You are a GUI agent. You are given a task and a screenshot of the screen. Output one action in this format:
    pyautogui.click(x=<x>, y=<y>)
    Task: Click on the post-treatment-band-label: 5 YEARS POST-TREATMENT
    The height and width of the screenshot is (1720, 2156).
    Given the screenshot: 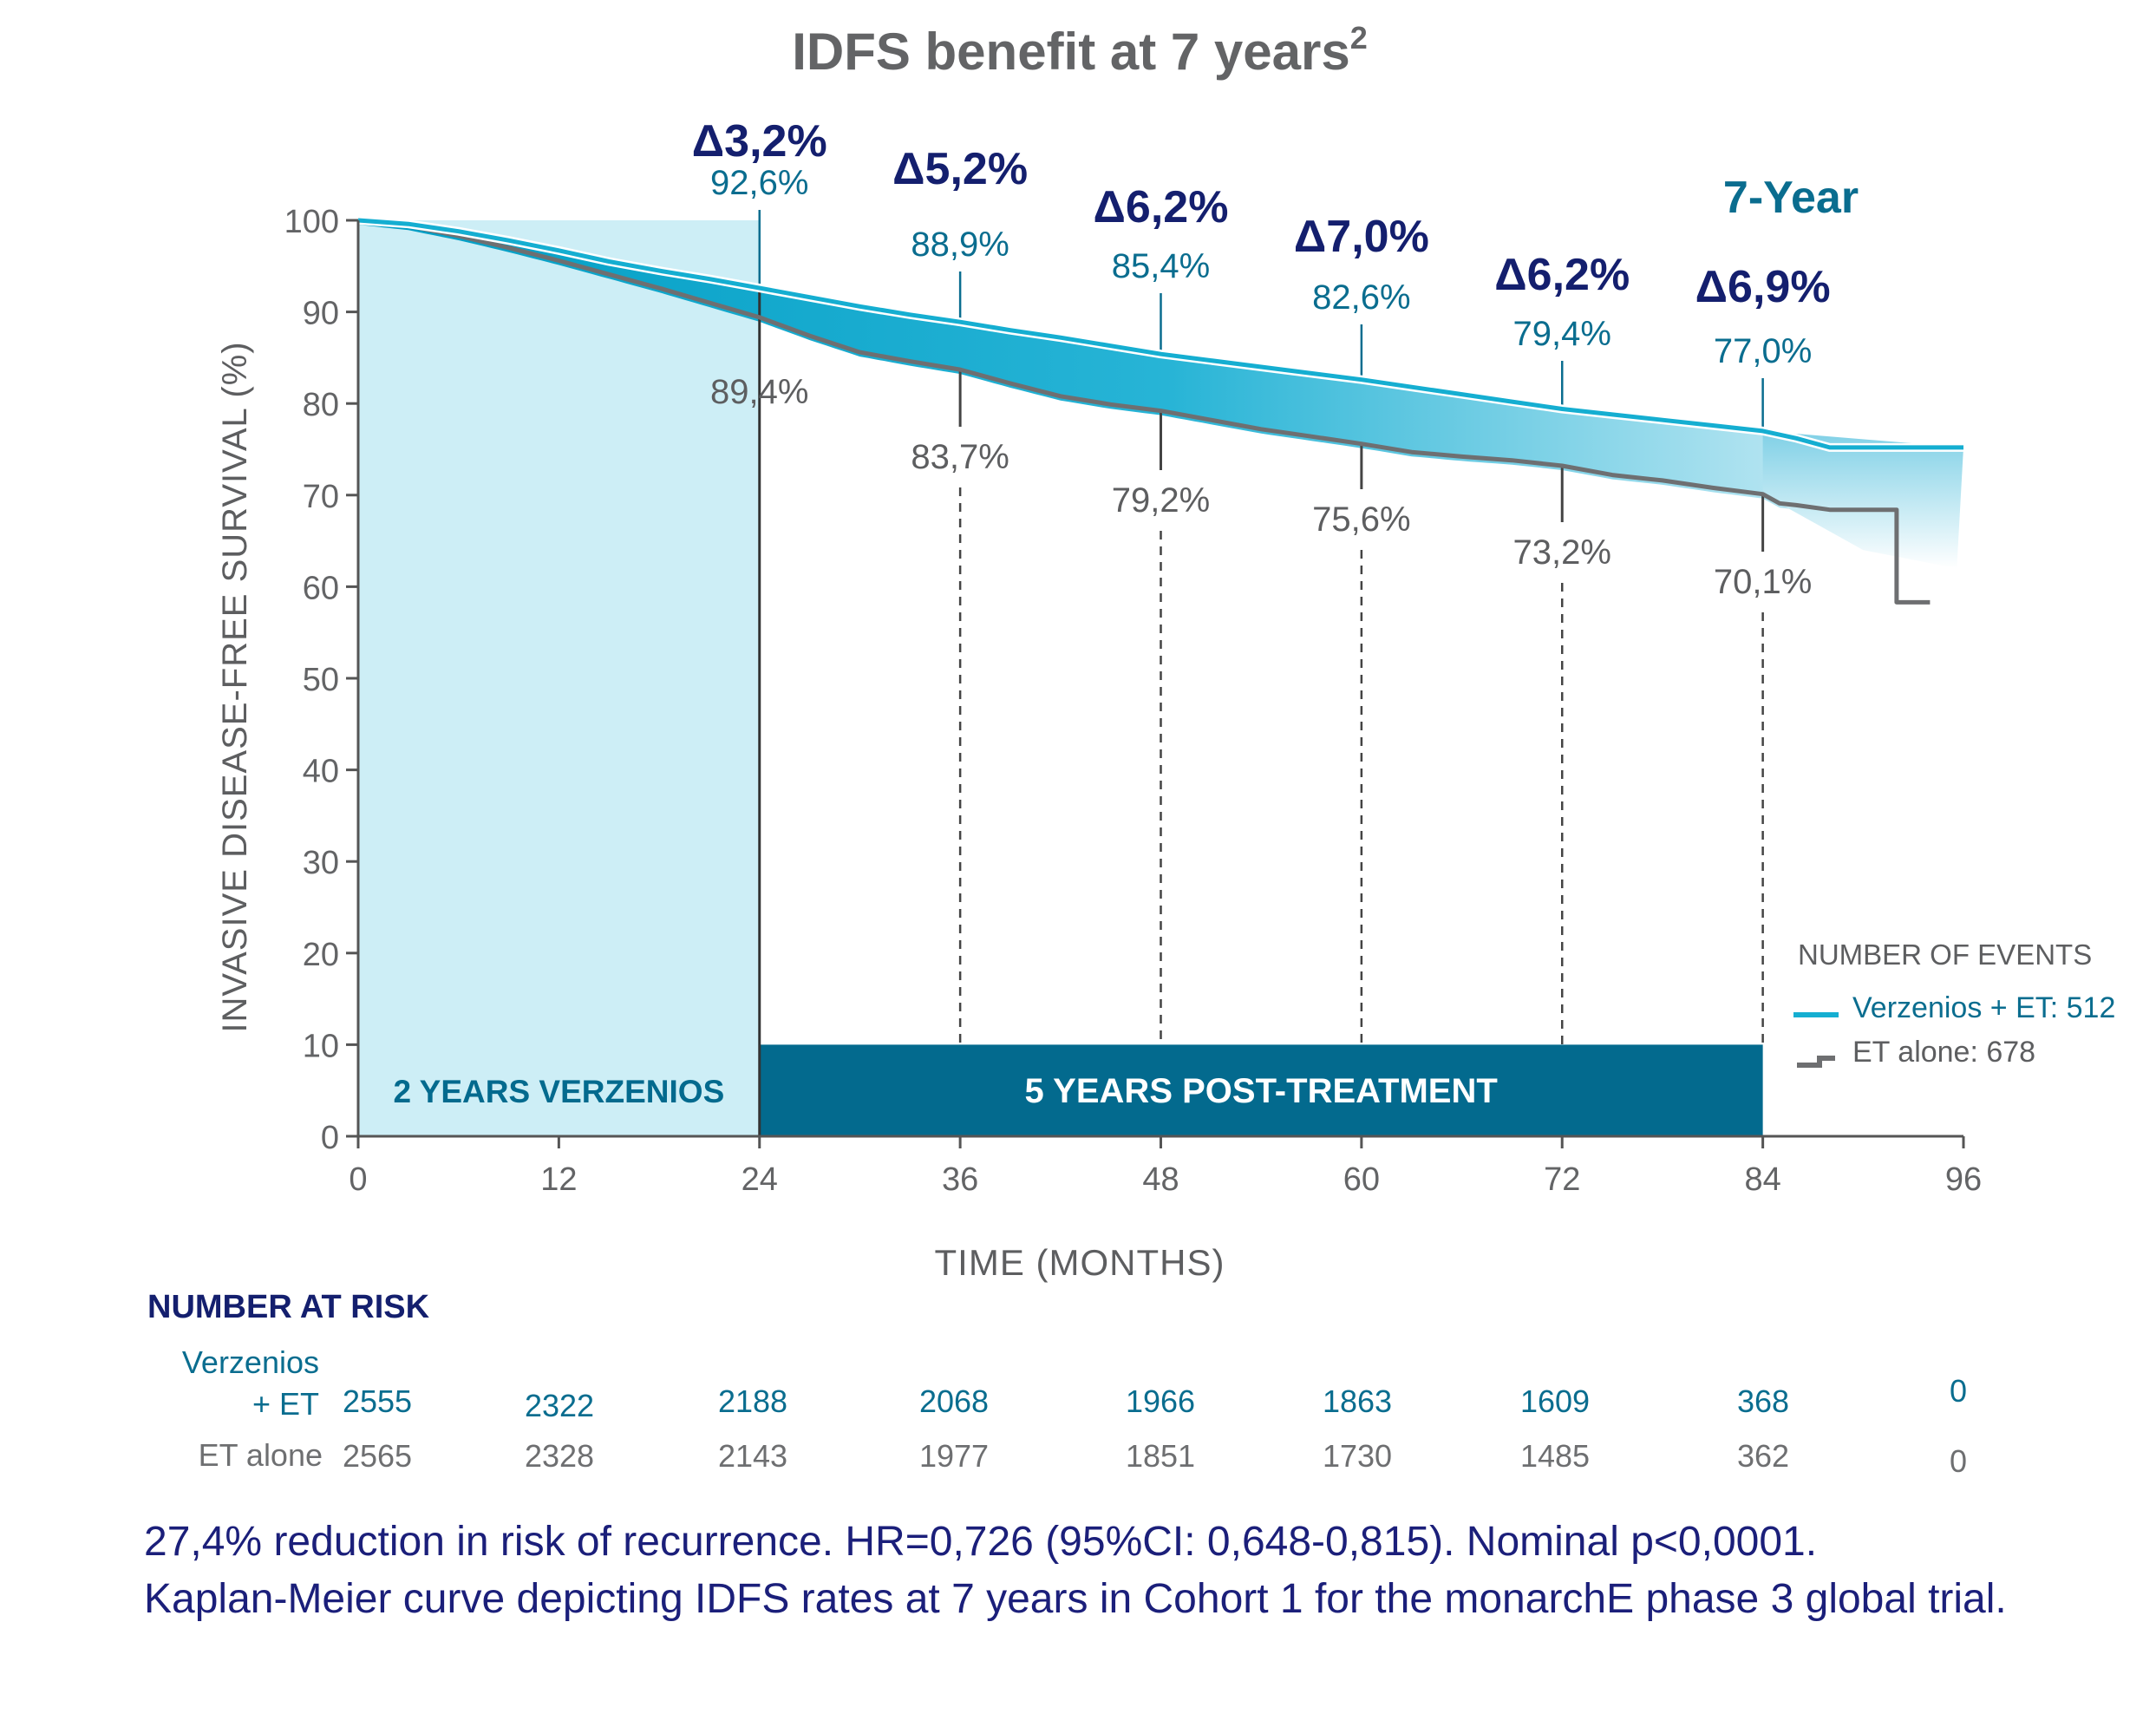 What is the action you would take?
    pyautogui.click(x=1261, y=1091)
    